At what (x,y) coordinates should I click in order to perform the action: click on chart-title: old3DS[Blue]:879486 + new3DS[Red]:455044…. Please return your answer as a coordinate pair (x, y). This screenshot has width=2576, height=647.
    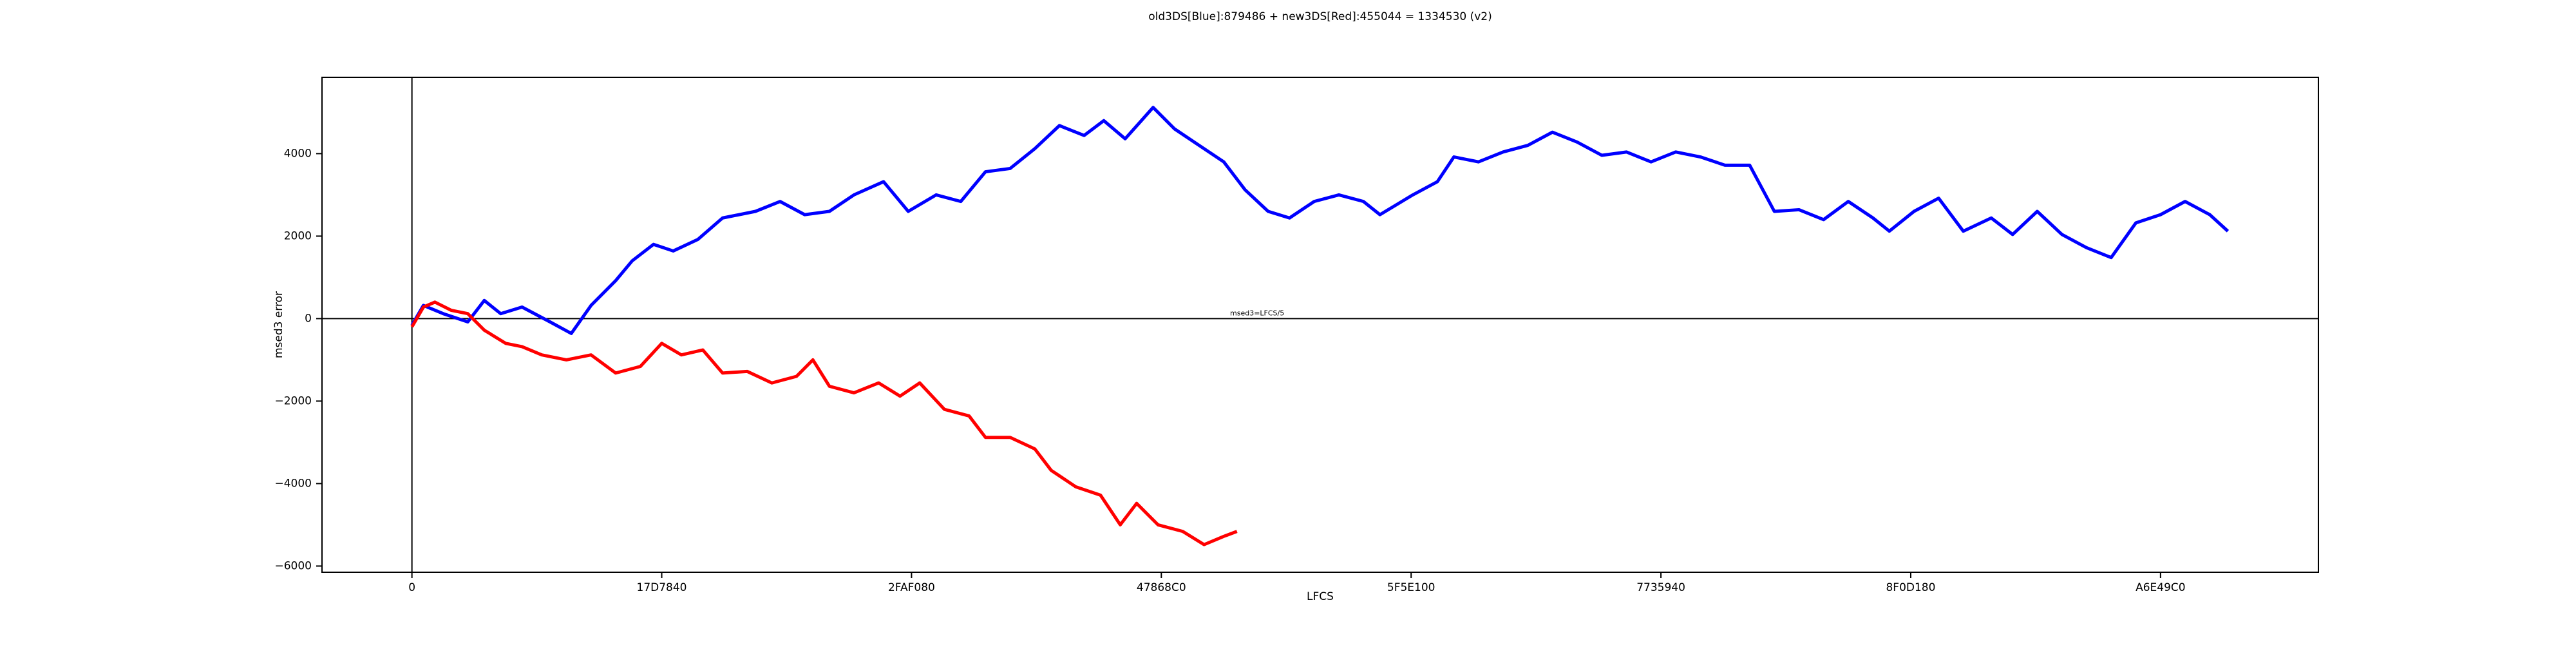
    Looking at the image, I should click on (1320, 16).